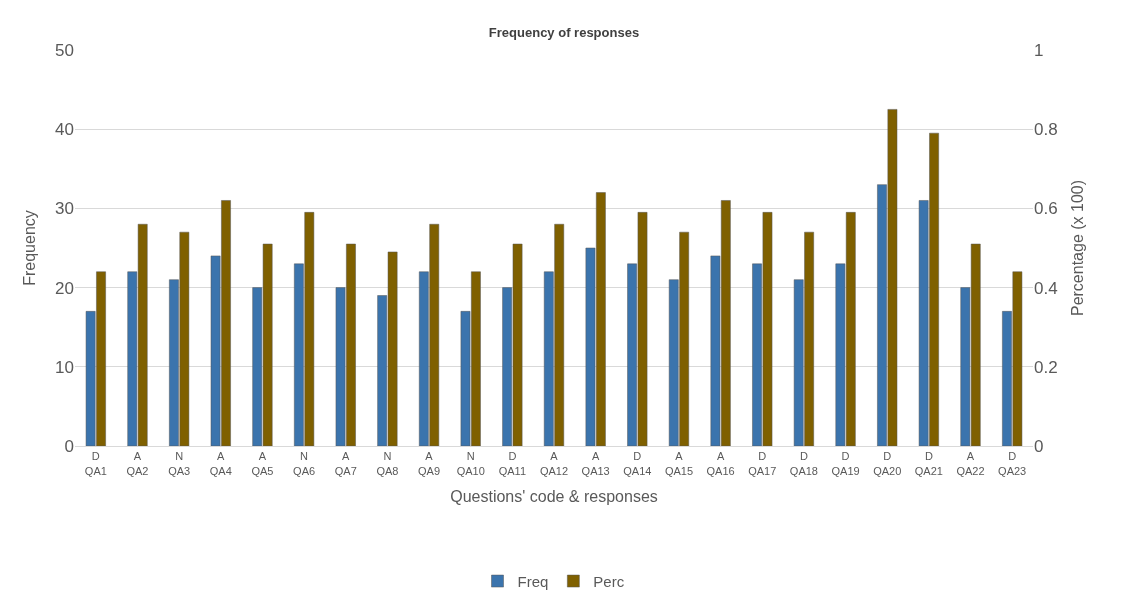 The image size is (1128, 610). I want to click on x-axis-title: Questions' code & responses, so click(554, 497).